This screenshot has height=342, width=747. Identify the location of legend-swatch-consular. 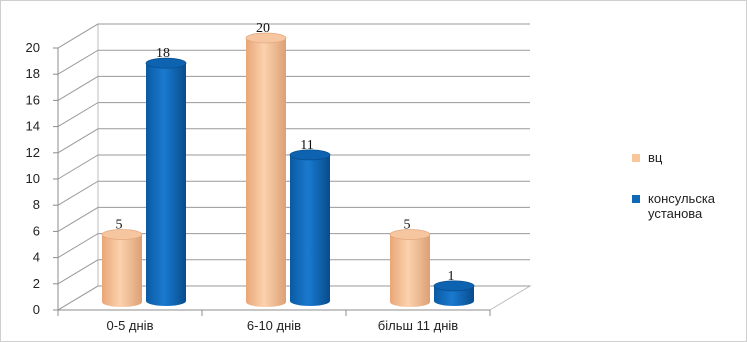
(636, 199).